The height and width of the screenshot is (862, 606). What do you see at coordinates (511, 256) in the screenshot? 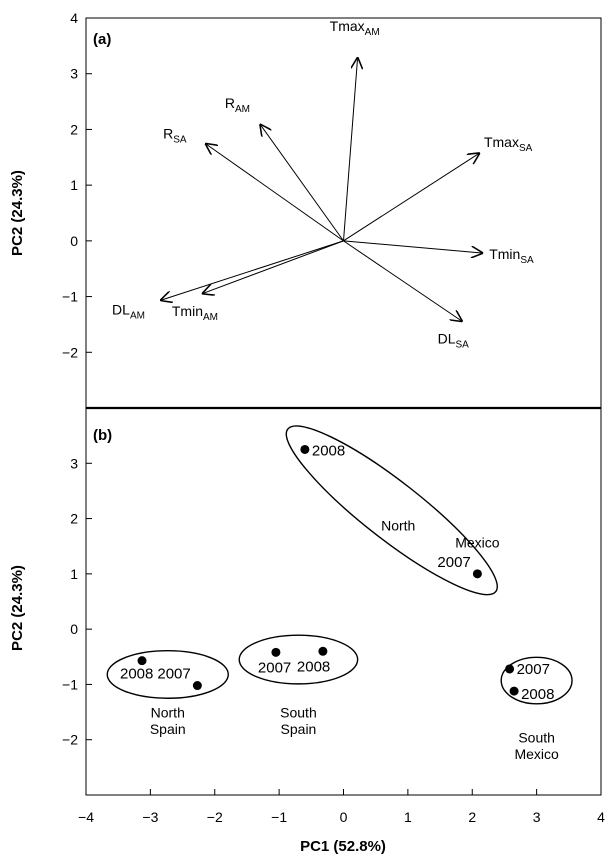
I see `vector-label: TminSA` at bounding box center [511, 256].